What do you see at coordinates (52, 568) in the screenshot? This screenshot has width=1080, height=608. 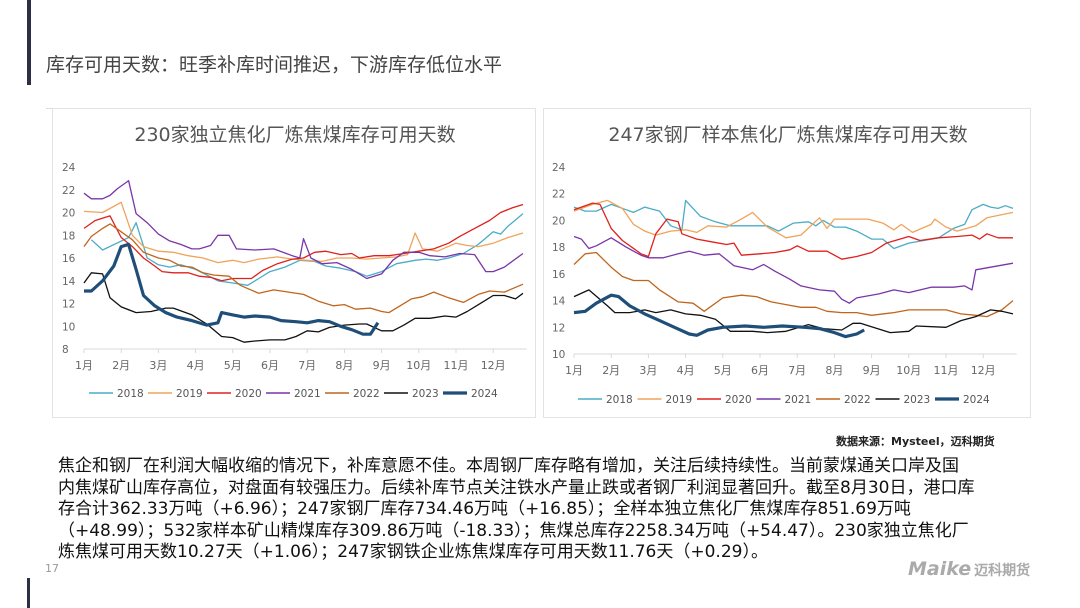 I see `page-number: 17` at bounding box center [52, 568].